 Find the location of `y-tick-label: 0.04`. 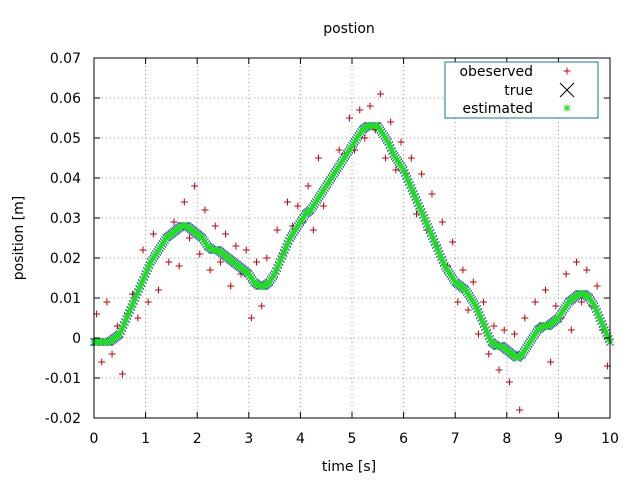

y-tick-label: 0.04 is located at coordinates (65, 179).